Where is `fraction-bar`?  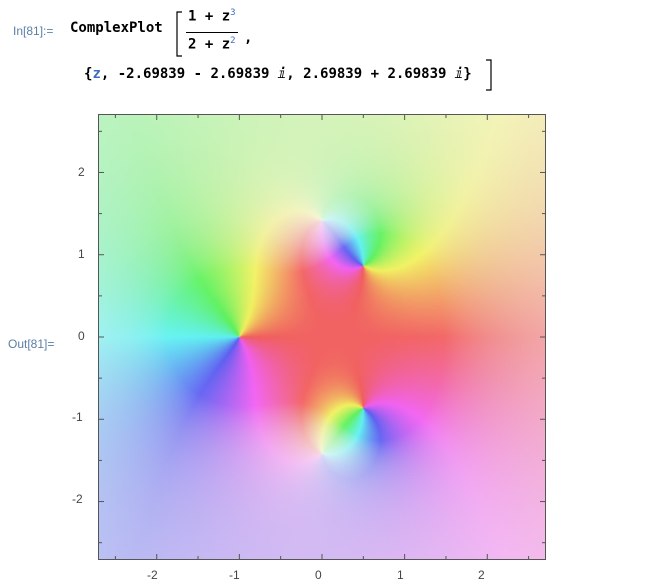
fraction-bar is located at coordinates (212, 32).